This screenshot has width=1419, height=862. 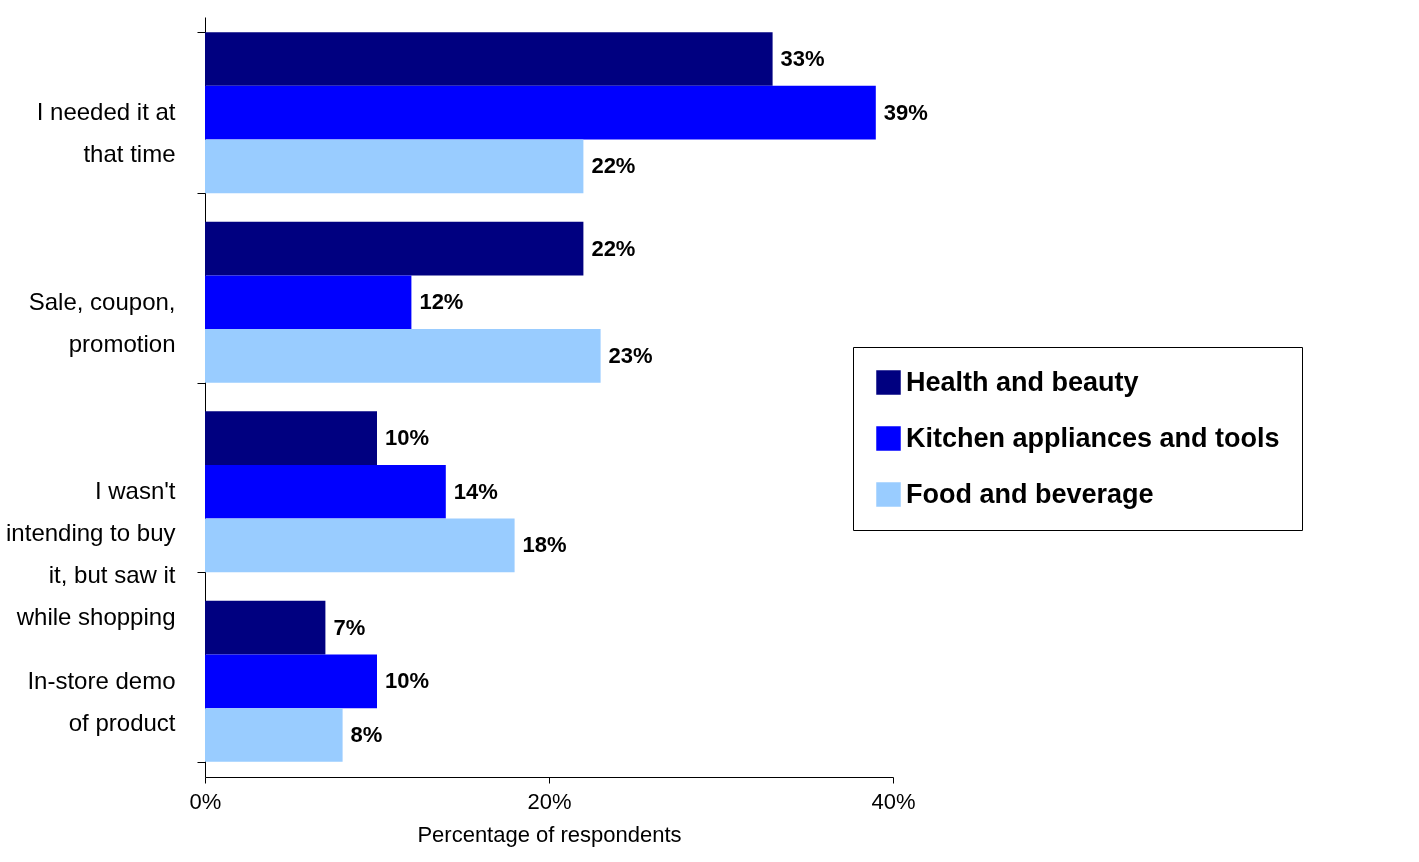 I want to click on data-label: 18%, so click(x=544, y=545).